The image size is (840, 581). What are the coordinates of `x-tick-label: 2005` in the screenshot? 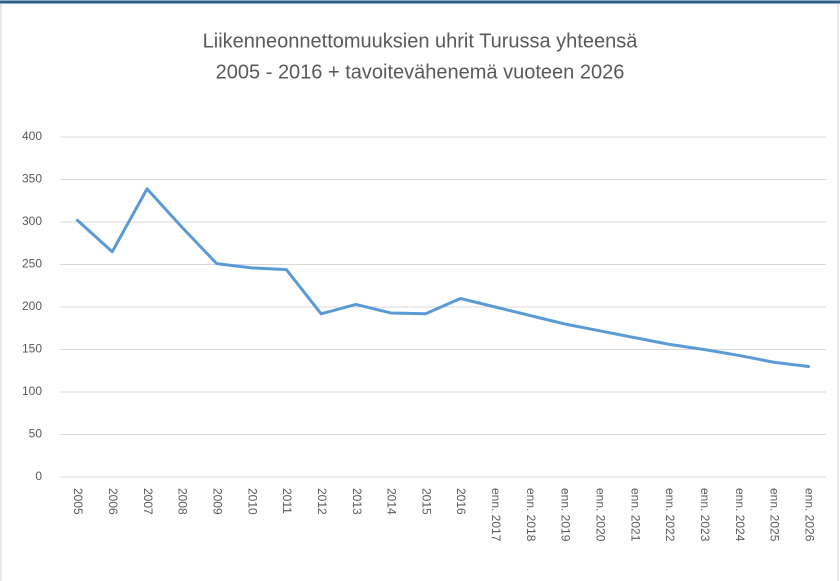 It's located at (78, 501).